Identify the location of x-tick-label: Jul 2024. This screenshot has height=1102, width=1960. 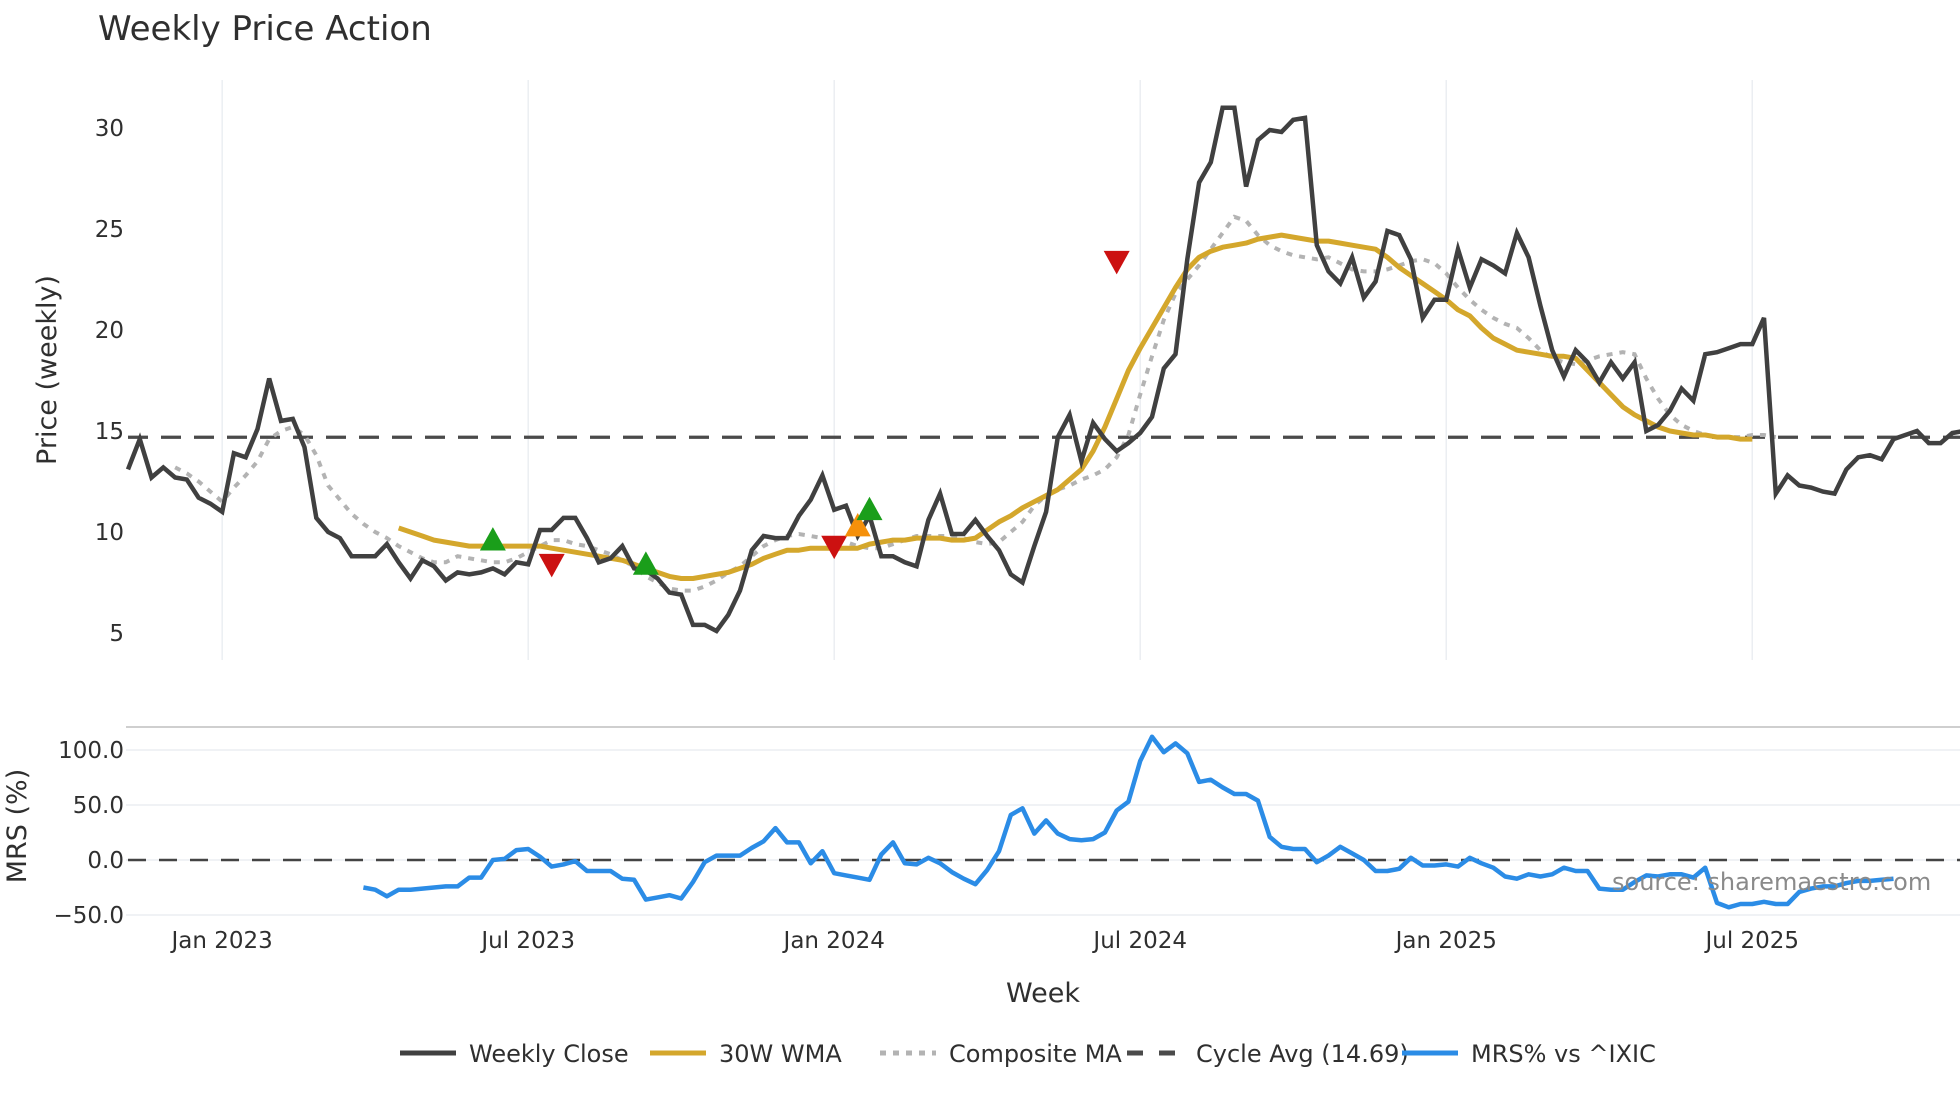
(1139, 941).